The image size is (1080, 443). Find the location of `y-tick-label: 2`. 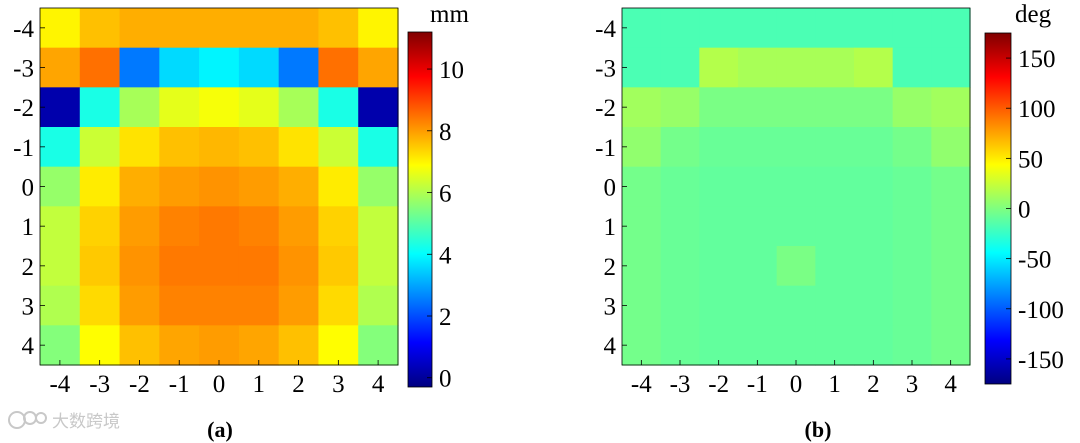

y-tick-label: 2 is located at coordinates (610, 267).